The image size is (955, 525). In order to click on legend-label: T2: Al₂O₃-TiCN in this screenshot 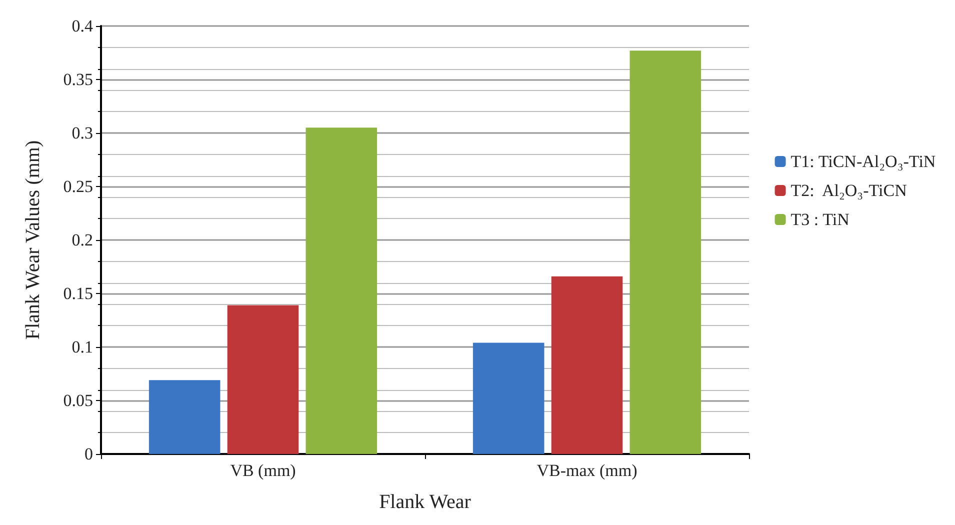, I will do `click(848, 190)`.